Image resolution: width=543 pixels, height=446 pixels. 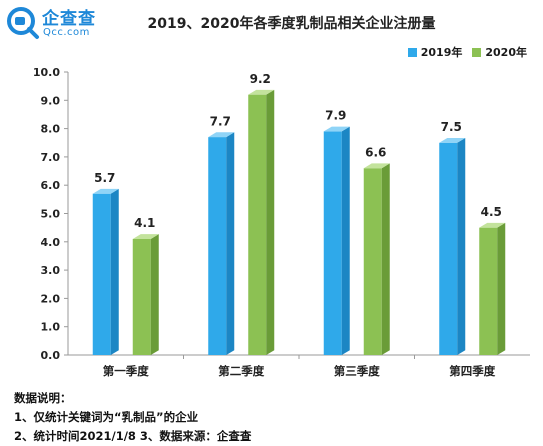 What do you see at coordinates (51, 185) in the screenshot?
I see `y-tick-label: 6.0` at bounding box center [51, 185].